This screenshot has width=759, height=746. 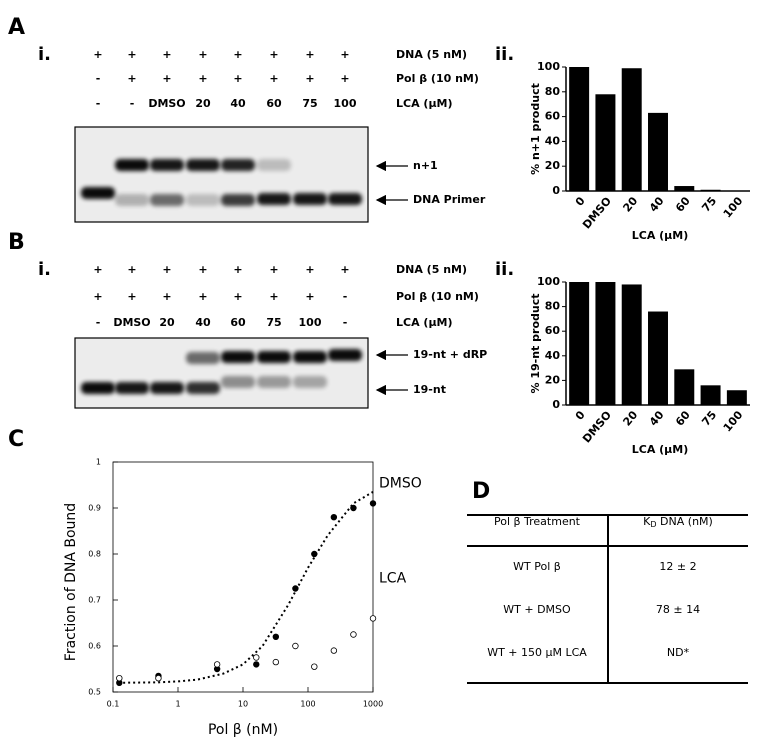 What do you see at coordinates (504, 54) in the screenshot?
I see `subpanel-label: ii.` at bounding box center [504, 54].